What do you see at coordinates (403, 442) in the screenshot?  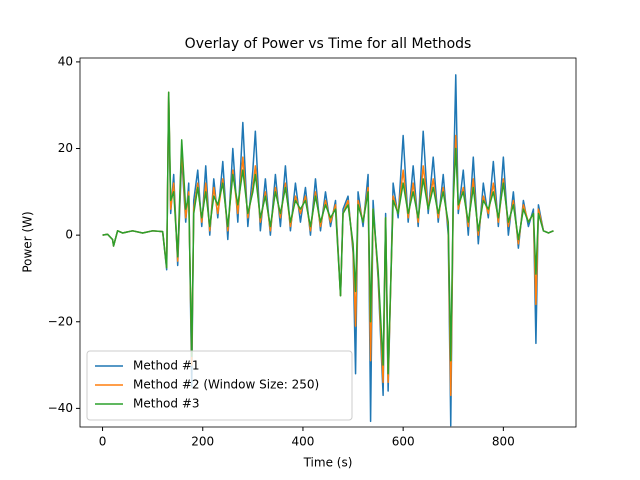 I see `x-tick-label: 600` at bounding box center [403, 442].